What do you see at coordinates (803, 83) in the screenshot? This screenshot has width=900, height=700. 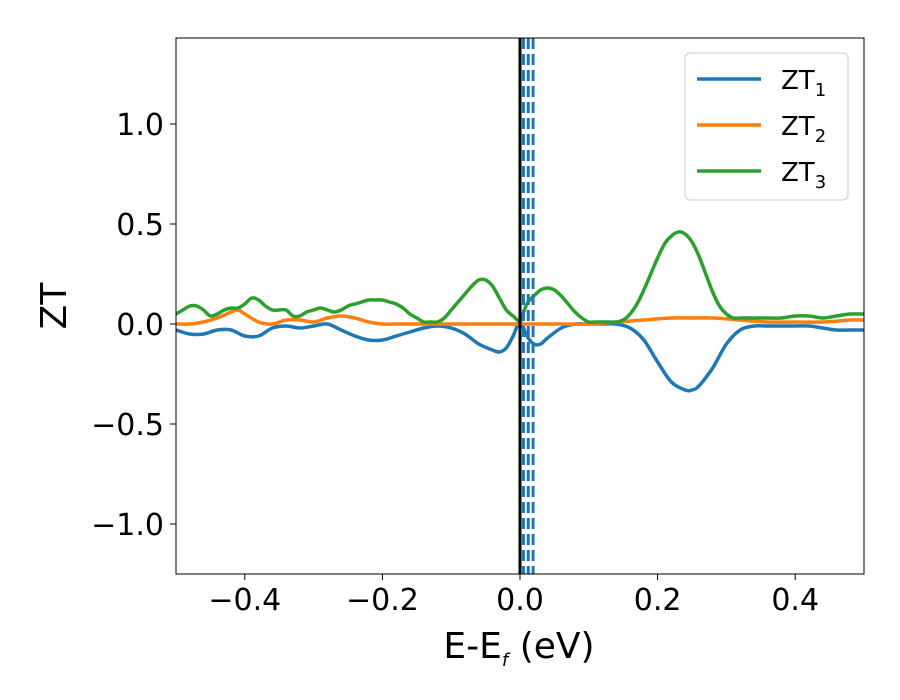 I see `legend-label-zt1: ZT1` at bounding box center [803, 83].